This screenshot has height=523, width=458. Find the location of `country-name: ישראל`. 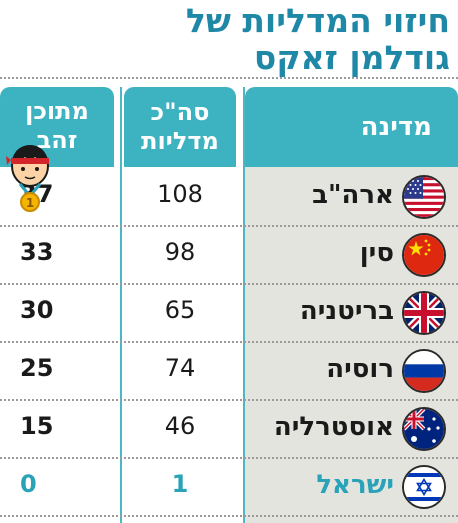

country-name: ישראל is located at coordinates (355, 485).